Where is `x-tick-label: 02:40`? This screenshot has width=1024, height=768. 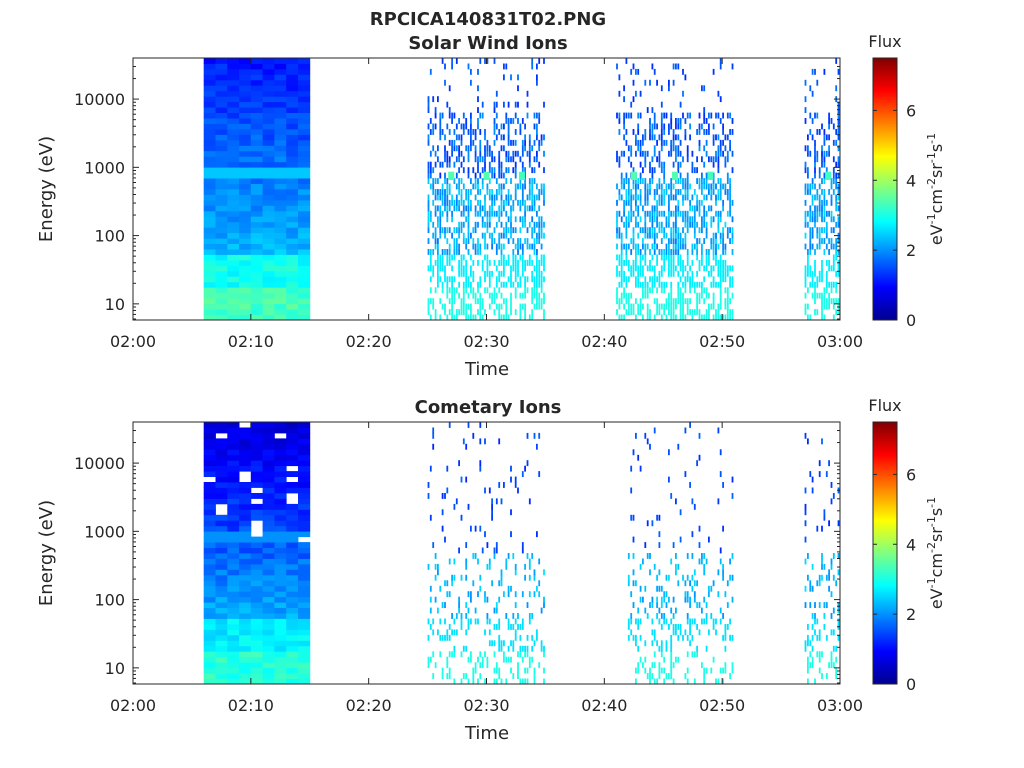
x-tick-label: 02:40 is located at coordinates (604, 705).